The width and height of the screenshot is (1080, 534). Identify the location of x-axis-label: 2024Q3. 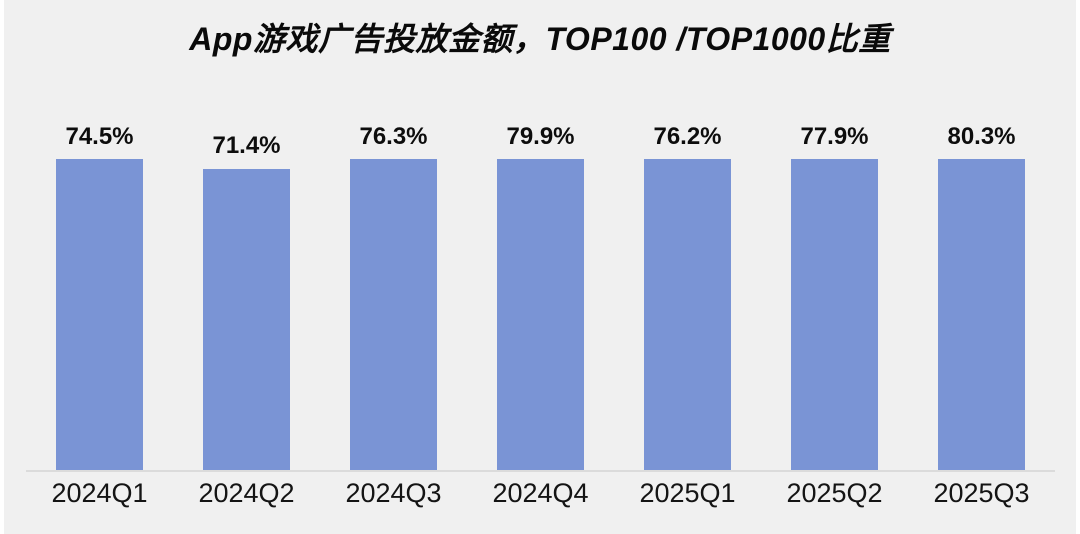
(393, 493).